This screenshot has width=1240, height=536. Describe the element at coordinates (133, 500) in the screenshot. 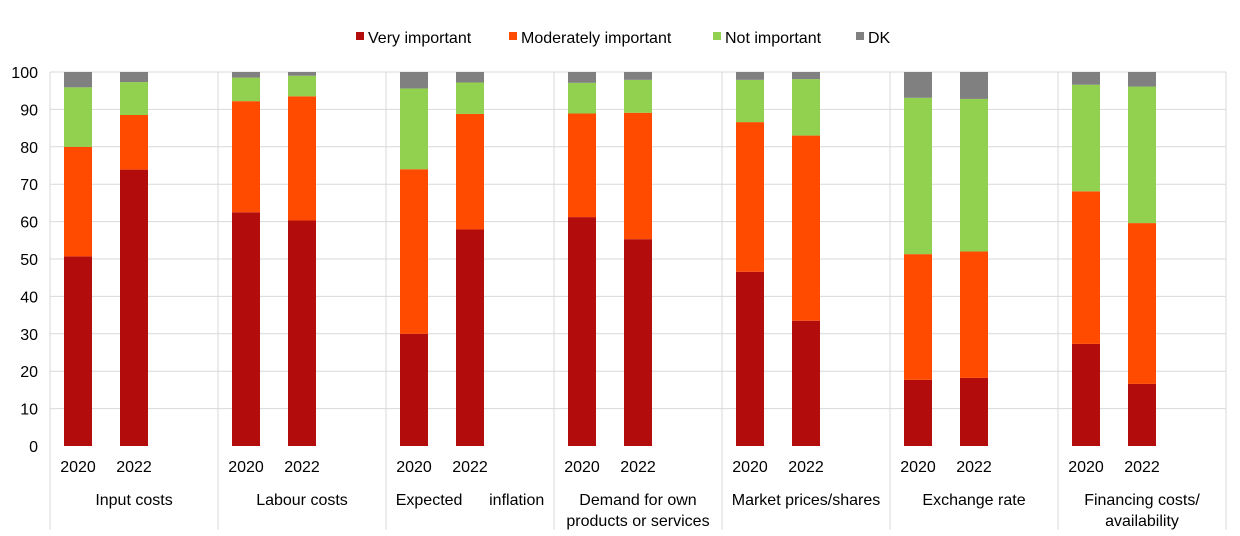

I see `x-category-label: Input costs` at that location.